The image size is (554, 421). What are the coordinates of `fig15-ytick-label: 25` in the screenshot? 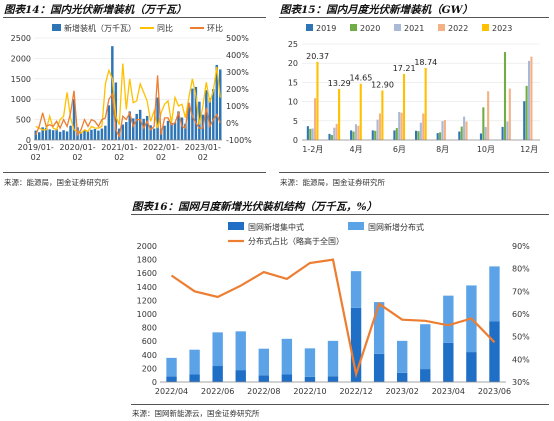 It's located at (293, 44).